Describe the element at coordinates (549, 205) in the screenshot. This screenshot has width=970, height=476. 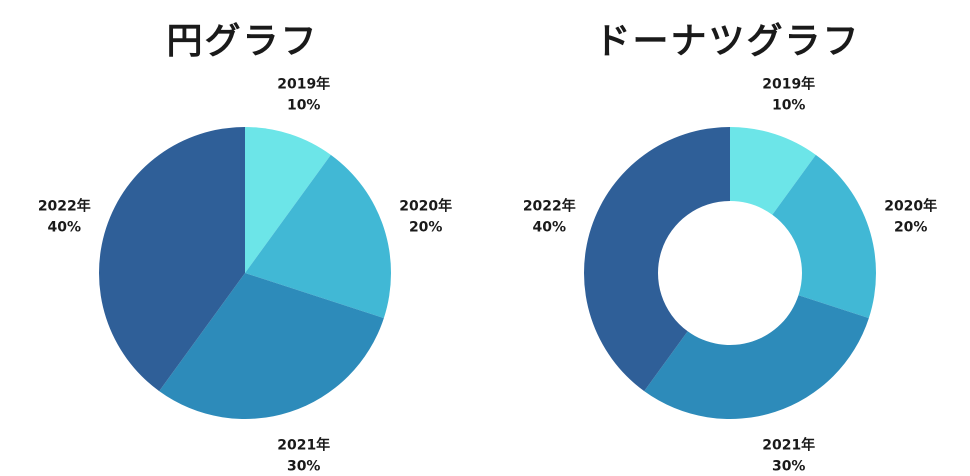
I see `donut-category-label-3: 2022年` at that location.